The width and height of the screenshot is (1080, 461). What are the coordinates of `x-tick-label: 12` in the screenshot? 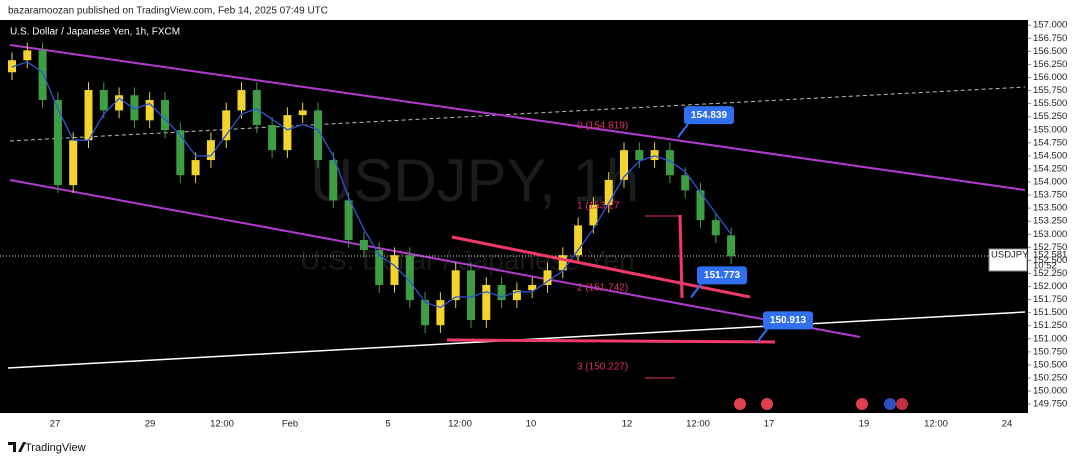 It's located at (627, 424).